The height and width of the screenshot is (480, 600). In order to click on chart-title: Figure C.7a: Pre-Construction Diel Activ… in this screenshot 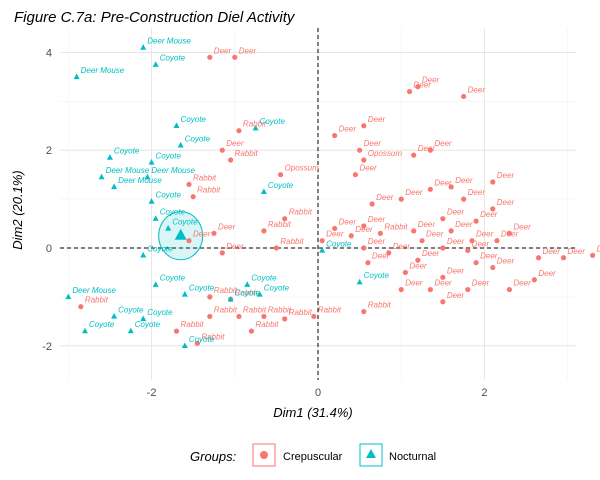, I will do `click(155, 17)`.